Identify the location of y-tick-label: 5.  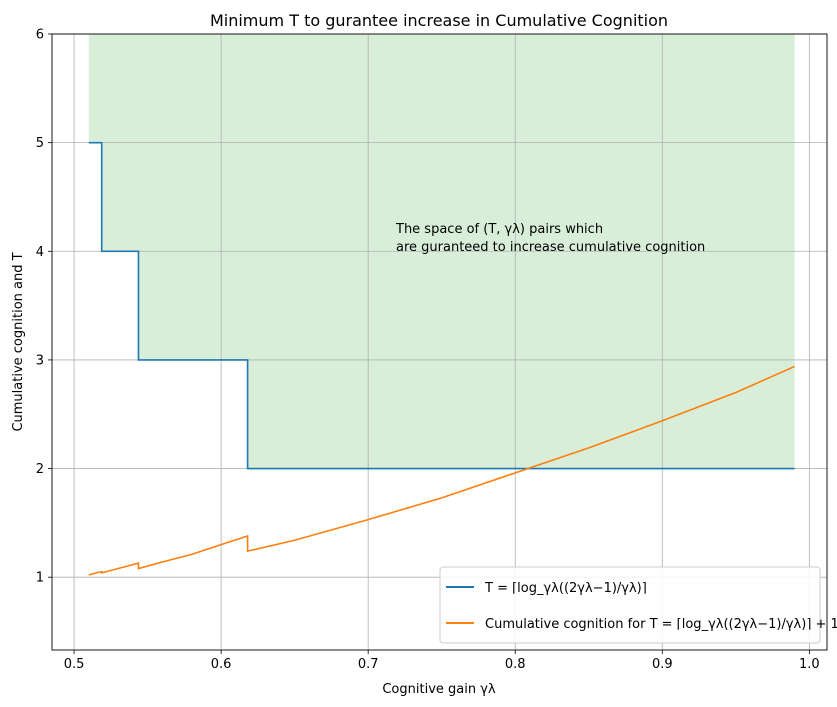
(40, 143).